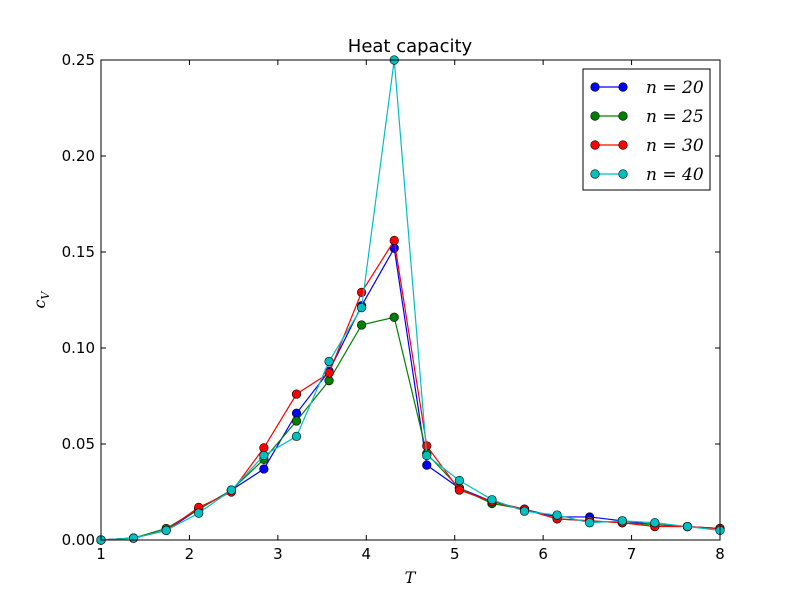 Image resolution: width=800 pixels, height=605 pixels. I want to click on legend-entry: n = 20, so click(647, 88).